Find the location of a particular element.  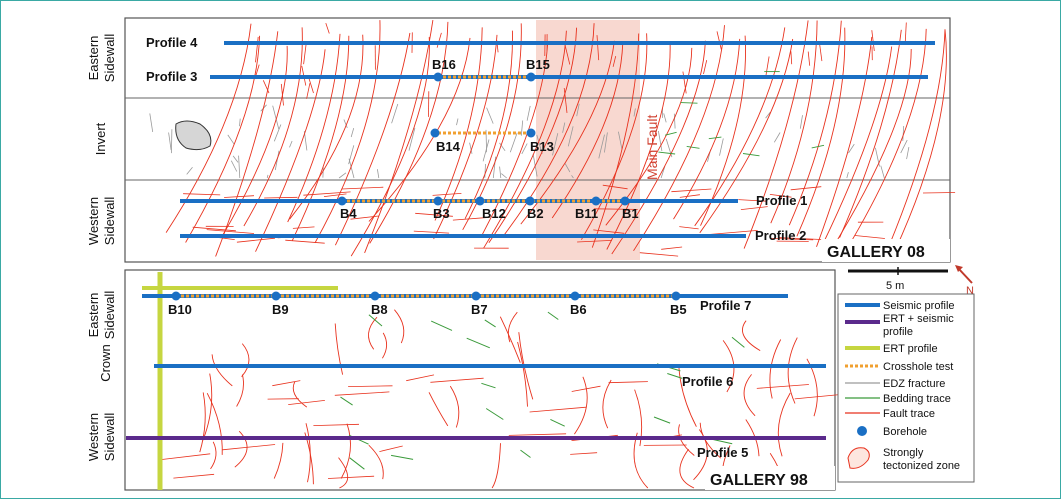

borehole-b3-label: B3 is located at coordinates (441, 213).